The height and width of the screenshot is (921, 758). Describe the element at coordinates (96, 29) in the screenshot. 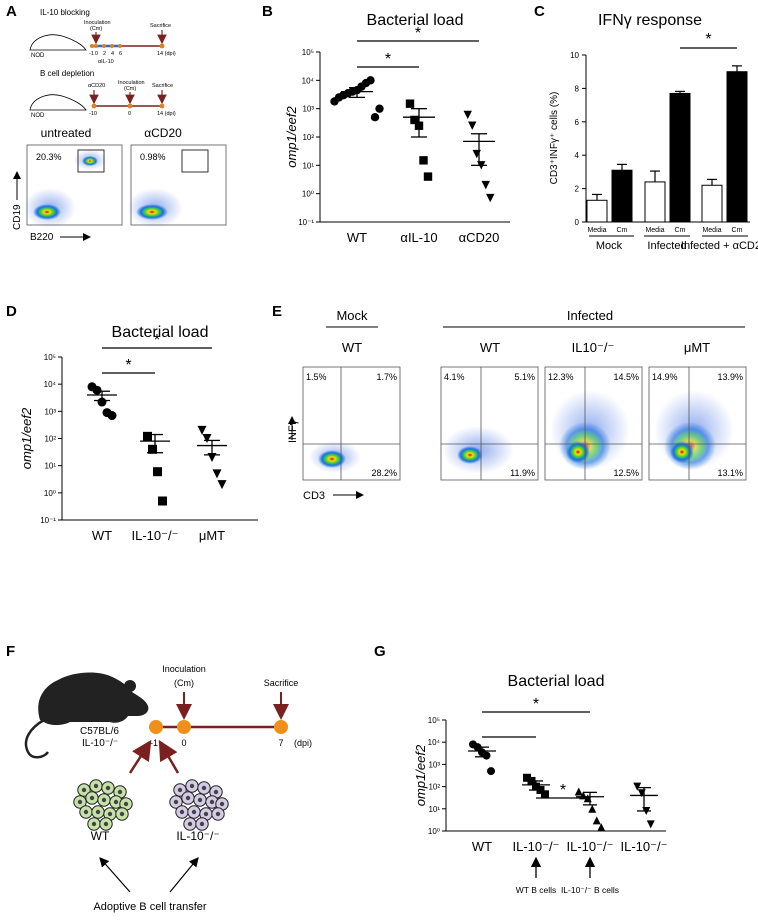

I see `inoculation-sub: (Cm)` at that location.